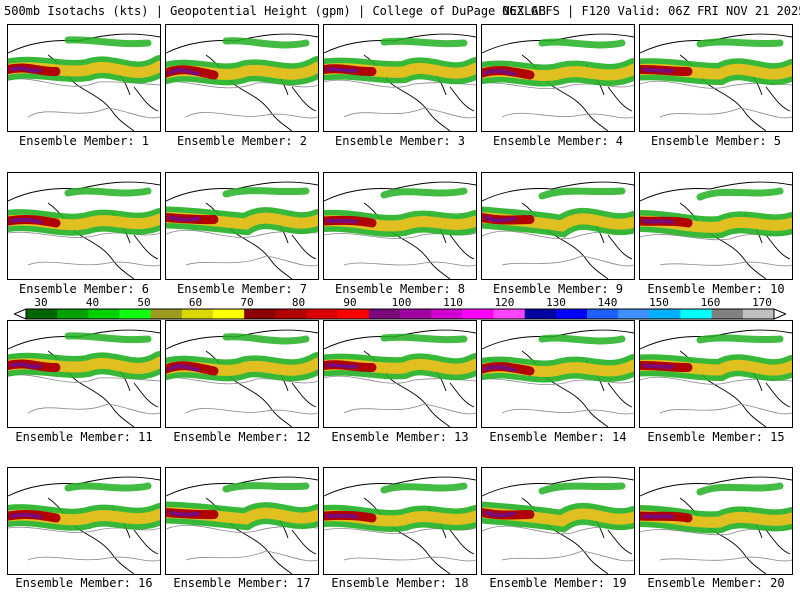 The width and height of the screenshot is (800, 600). I want to click on member-caption: Ensemble Member: 11, so click(84, 437).